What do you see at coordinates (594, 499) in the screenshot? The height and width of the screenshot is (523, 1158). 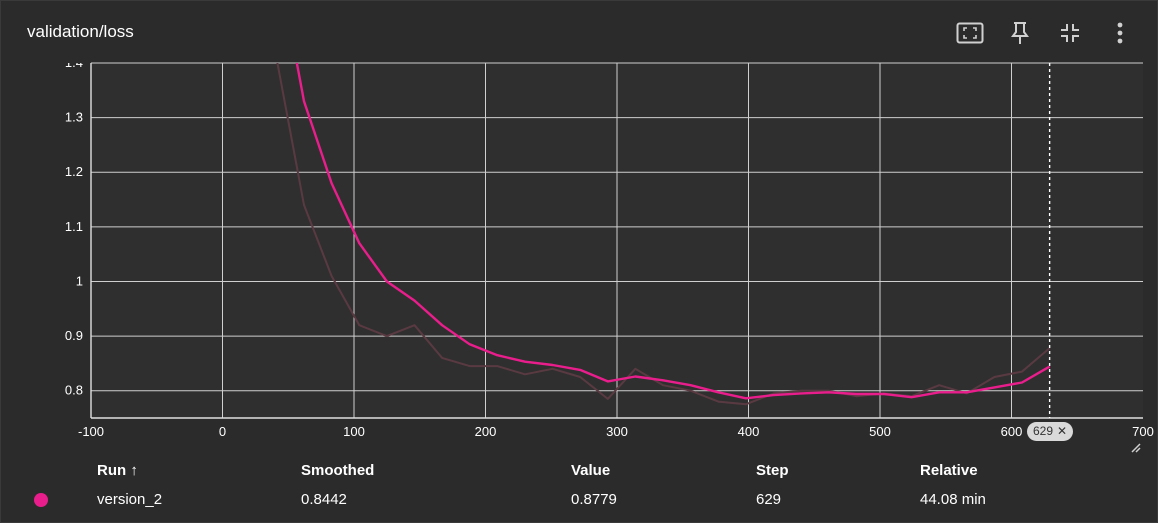 I see `cell-value: 0.8779` at bounding box center [594, 499].